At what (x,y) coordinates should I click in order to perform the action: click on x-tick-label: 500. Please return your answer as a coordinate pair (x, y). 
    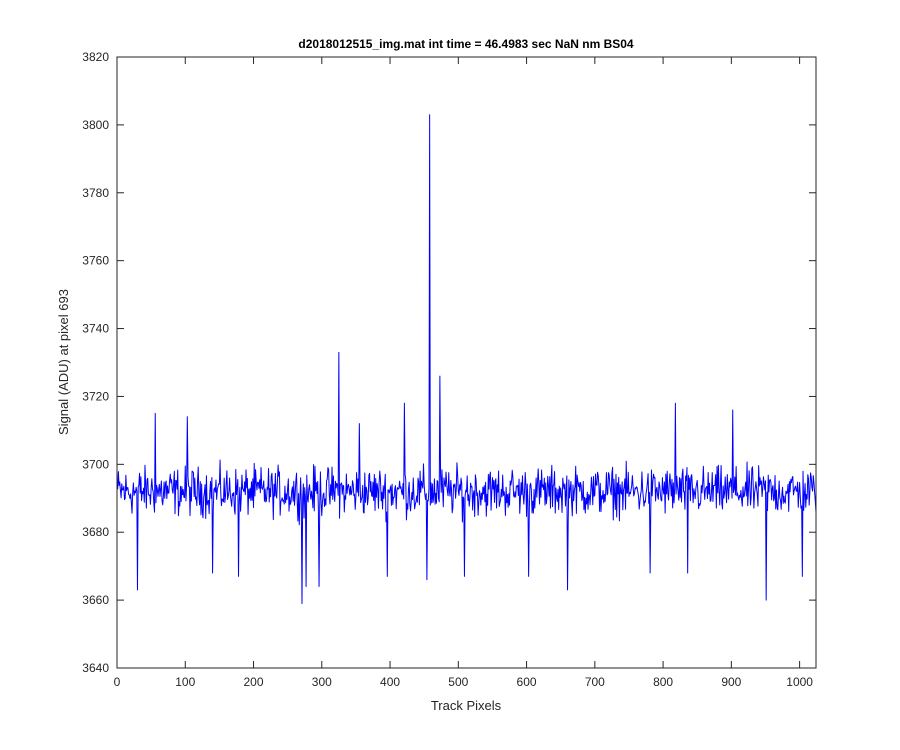
    Looking at the image, I should click on (458, 682).